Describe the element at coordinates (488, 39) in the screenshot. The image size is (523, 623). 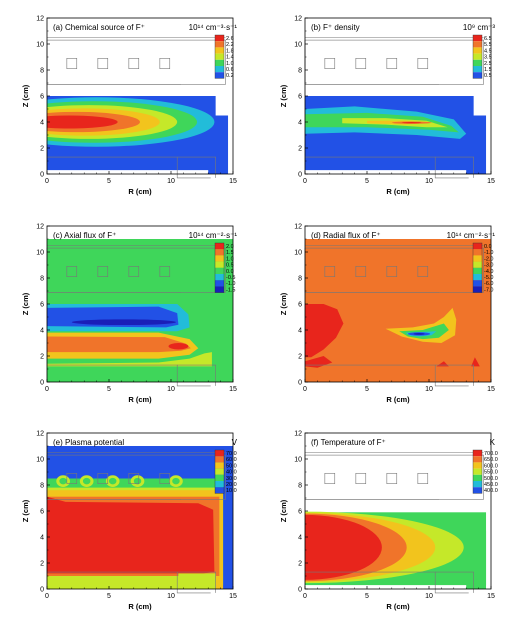
I see `colorbar-label: 6.5` at that location.